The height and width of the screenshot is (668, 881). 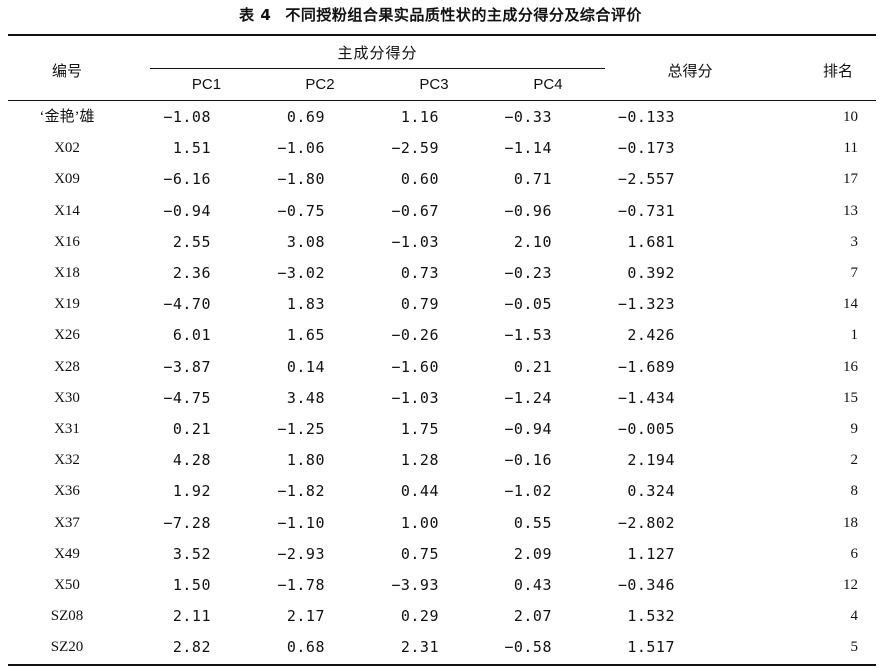 I want to click on cell-pc3: −0.26, so click(x=415, y=335).